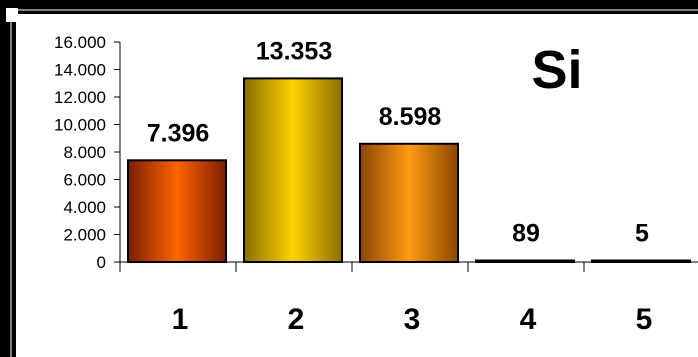 This screenshot has width=698, height=357. I want to click on y-tick-label: 0, so click(101, 262).